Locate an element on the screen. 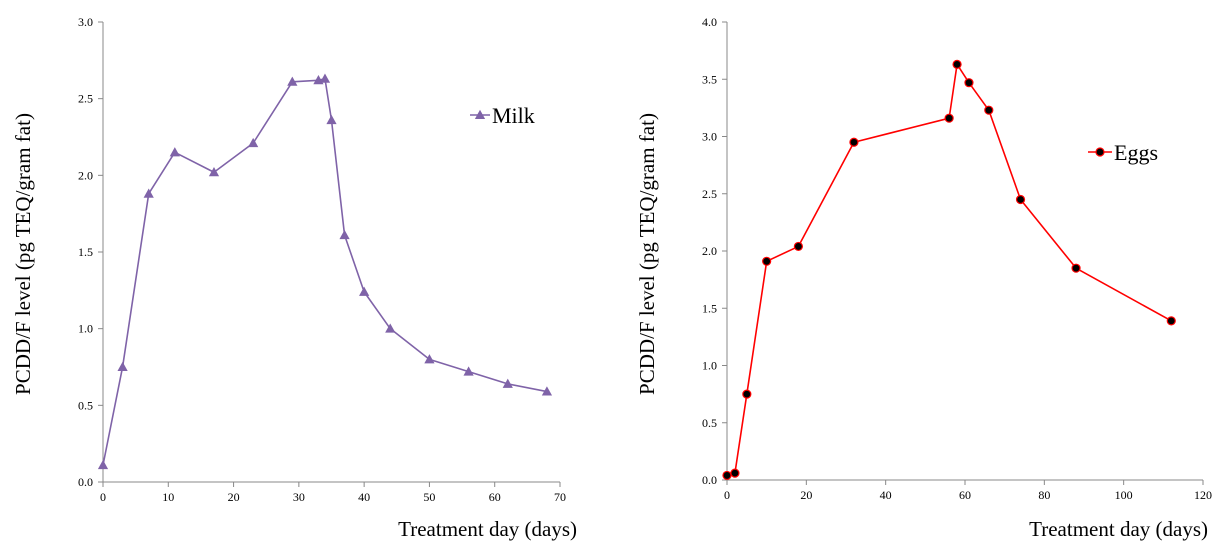 The height and width of the screenshot is (542, 1216). milk-legend-marker is located at coordinates (480, 114).